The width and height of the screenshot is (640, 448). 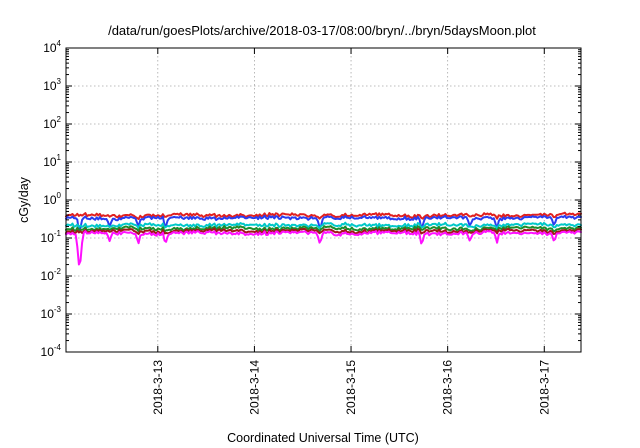 I want to click on y-tick-label: 10², so click(x=52, y=123).